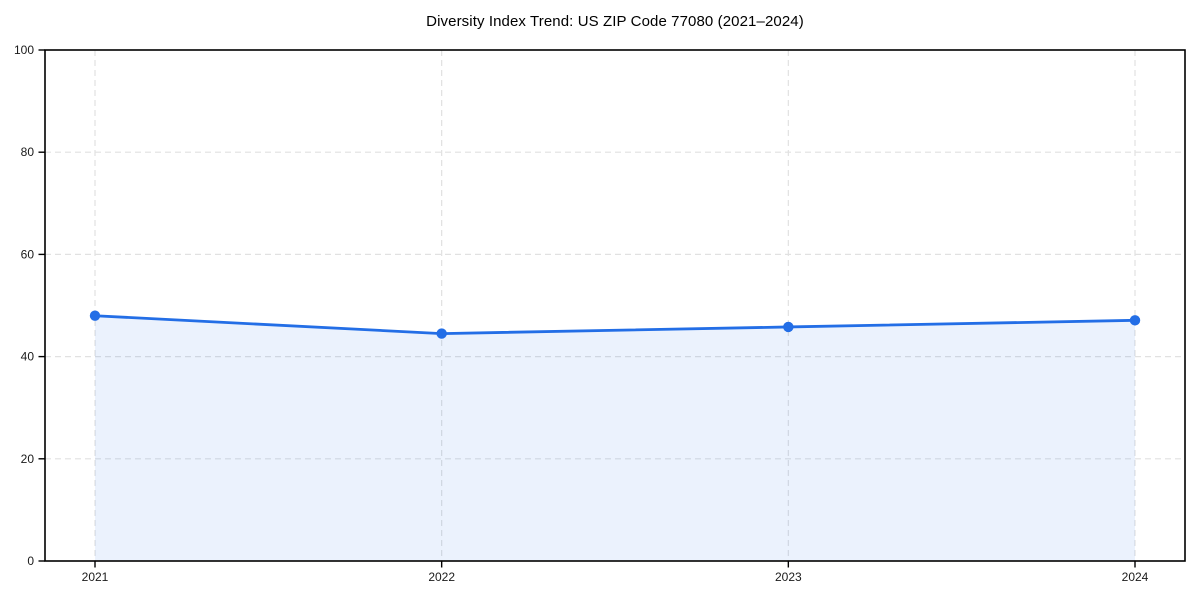  Describe the element at coordinates (615, 325) in the screenshot. I see `series-line` at that location.